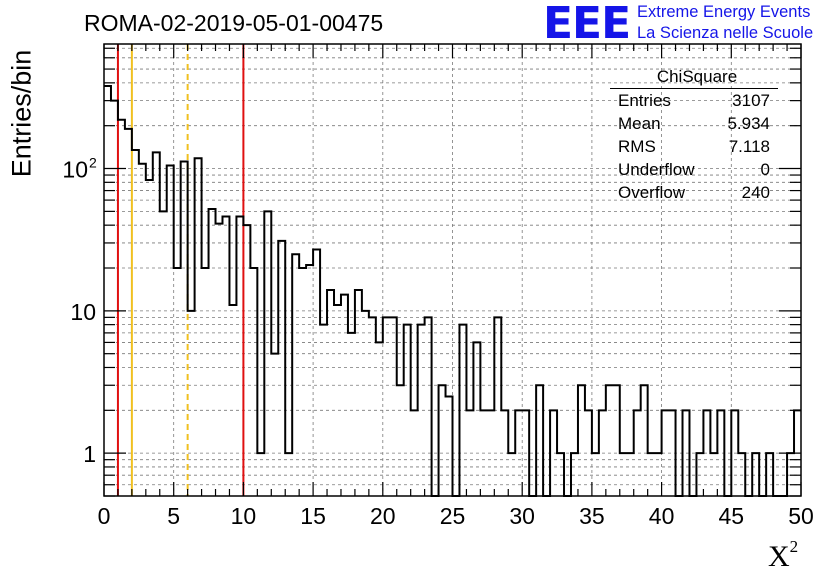 This screenshot has width=836, height=574. I want to click on stat-value: 240, so click(755, 192).